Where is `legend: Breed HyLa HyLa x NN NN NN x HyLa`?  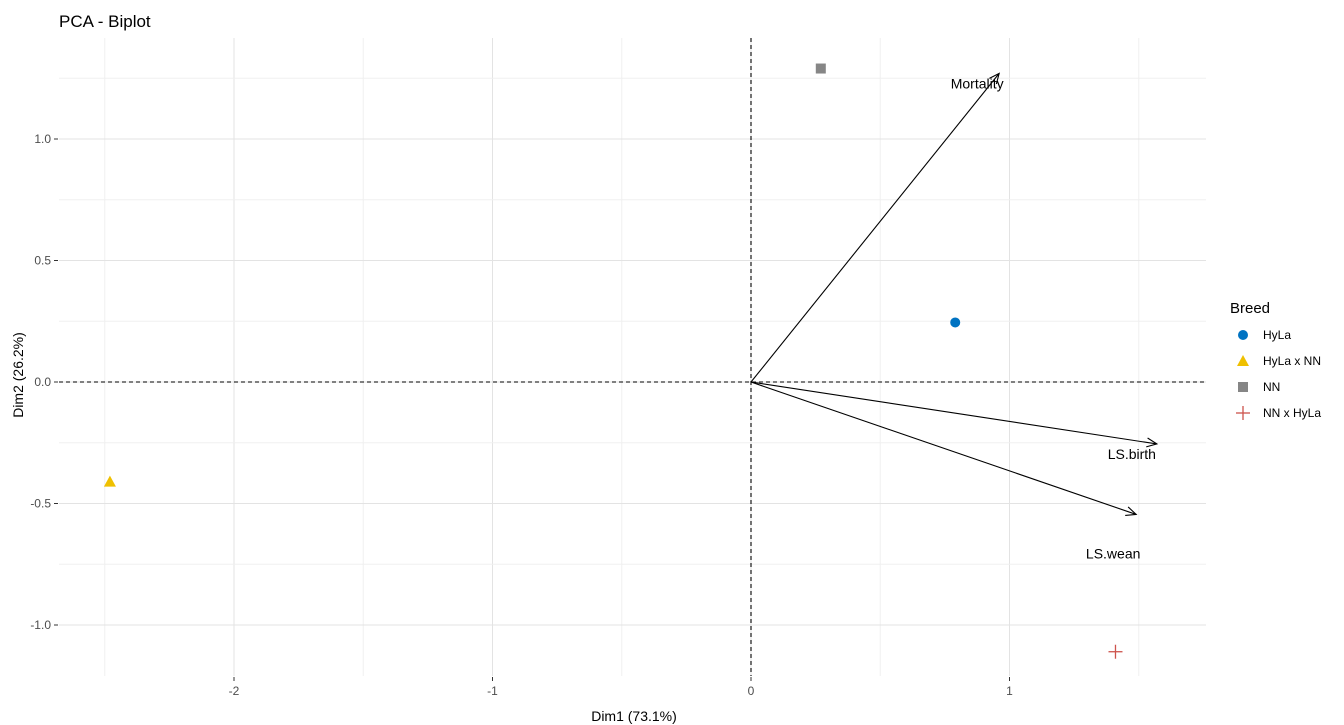
legend: Breed HyLa HyLa x NN NN NN x HyLa is located at coordinates (1275, 360).